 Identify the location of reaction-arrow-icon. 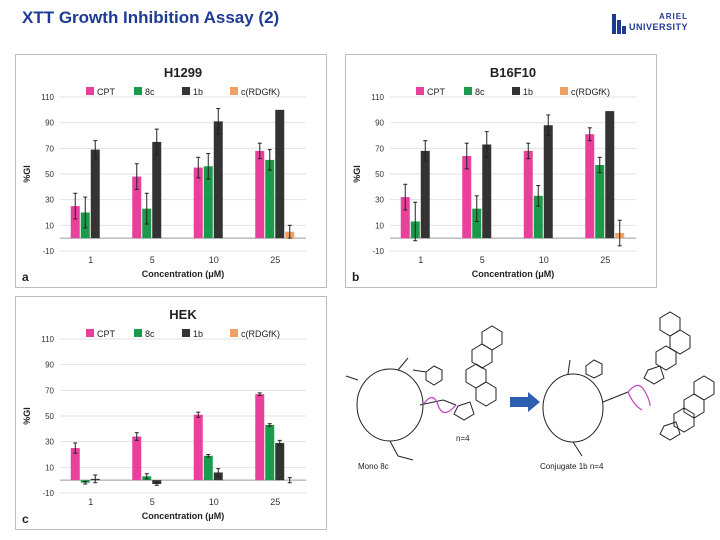
(525, 402).